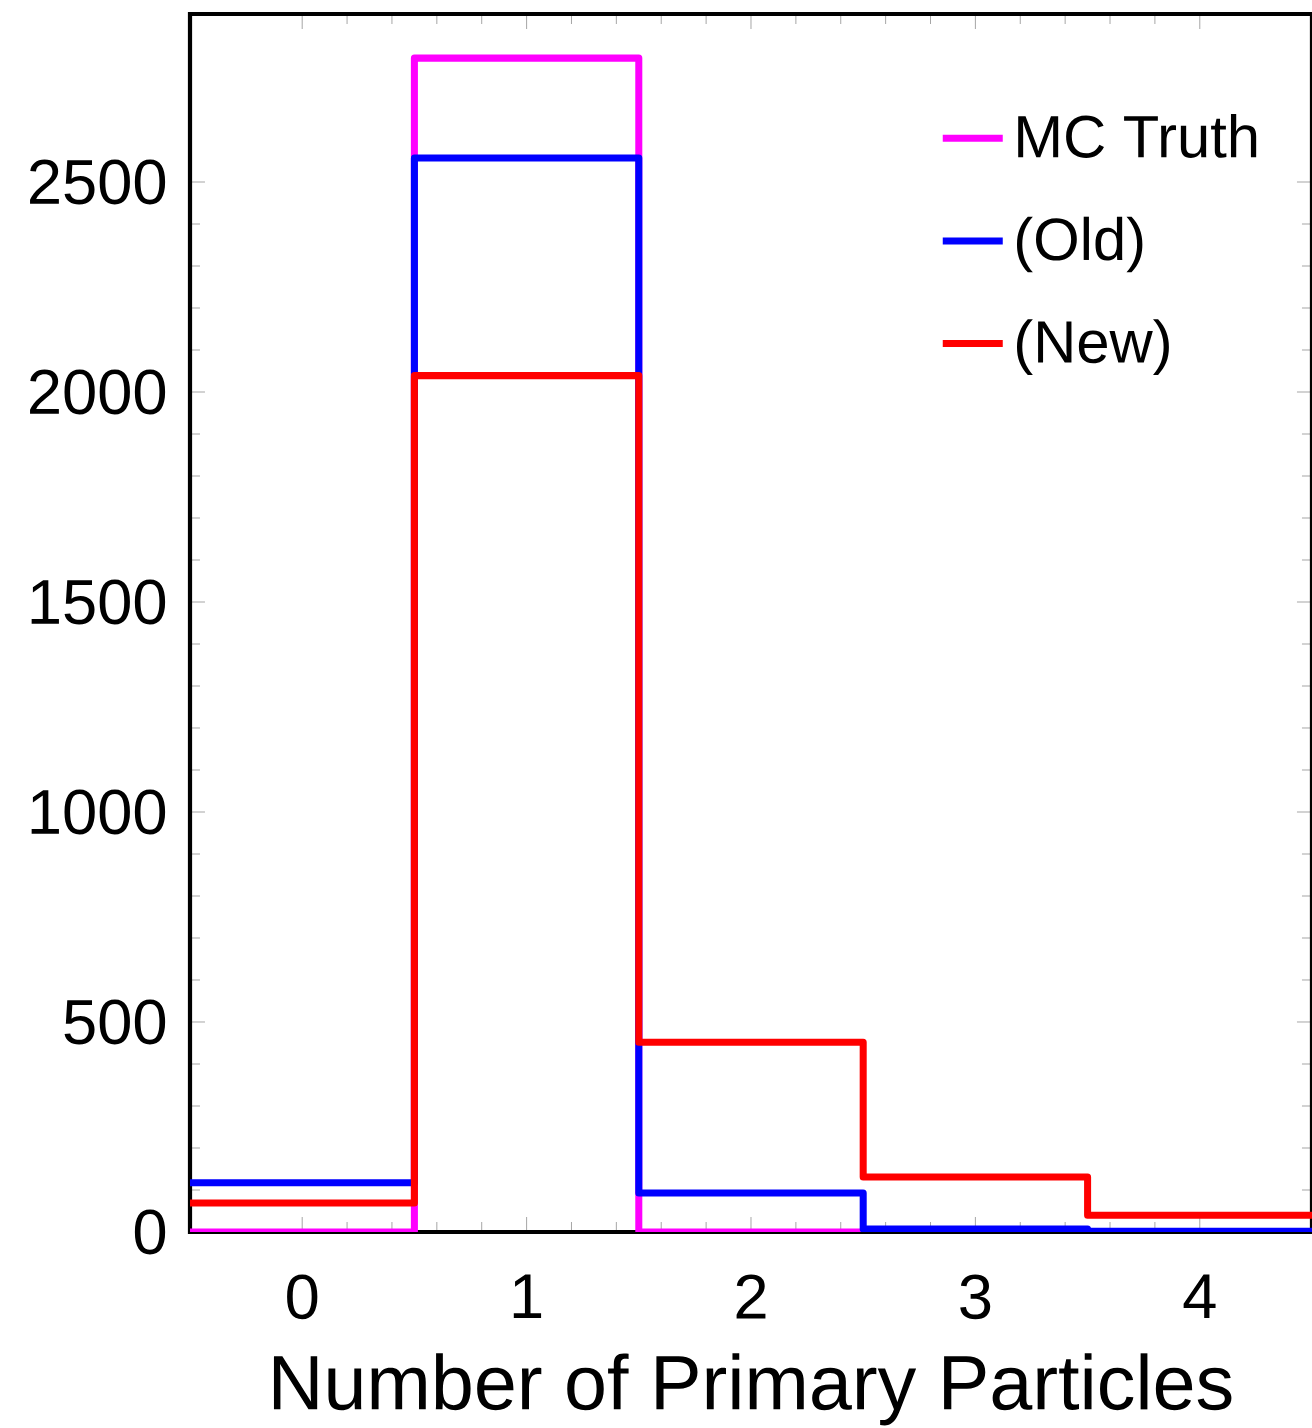 Image resolution: width=1312 pixels, height=1428 pixels. Describe the element at coordinates (1079, 244) in the screenshot. I see `legend-label: (Old)` at that location.